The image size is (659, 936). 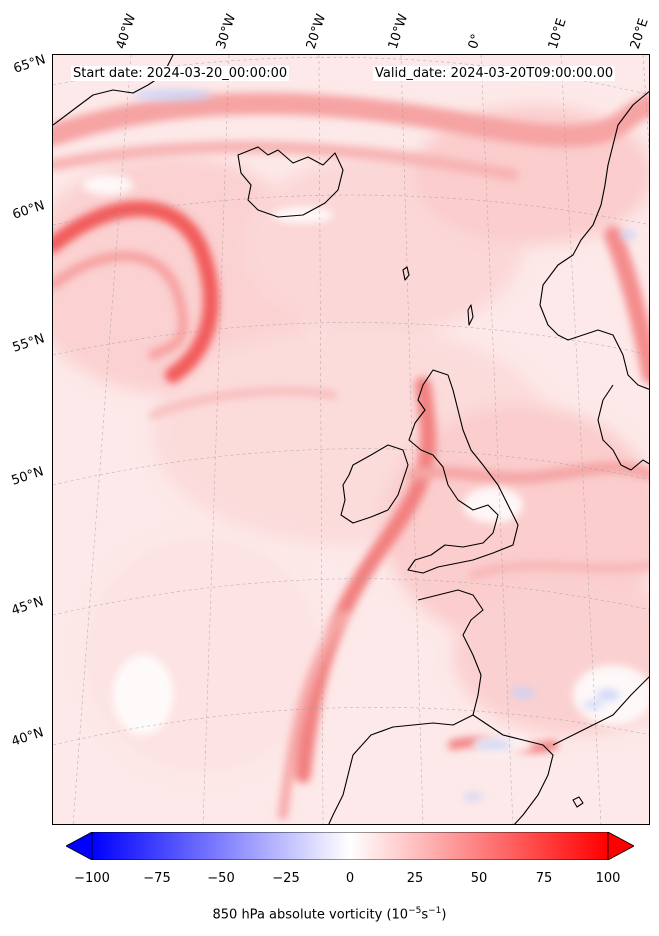 What do you see at coordinates (608, 878) in the screenshot?
I see `cb-tick-label: 100` at bounding box center [608, 878].